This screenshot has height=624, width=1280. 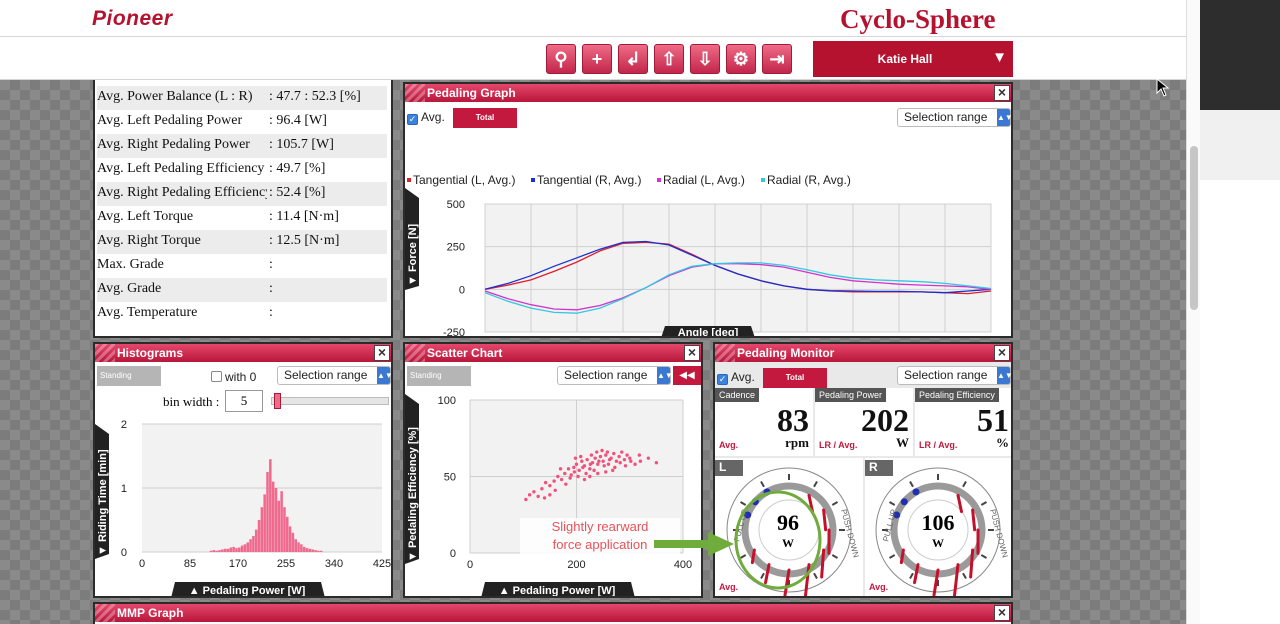 What do you see at coordinates (704, 180) in the screenshot?
I see `legend-entry: Radial (L, Avg.)` at bounding box center [704, 180].